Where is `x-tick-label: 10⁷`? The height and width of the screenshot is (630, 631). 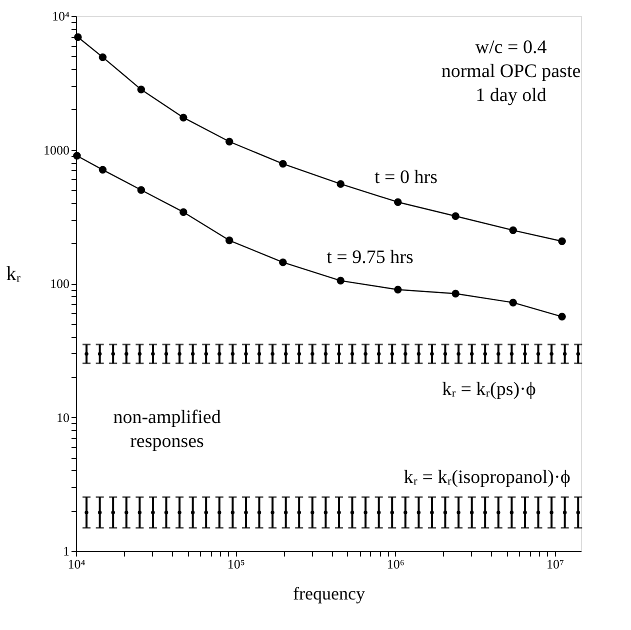 x-tick-label: 10⁷ is located at coordinates (555, 564).